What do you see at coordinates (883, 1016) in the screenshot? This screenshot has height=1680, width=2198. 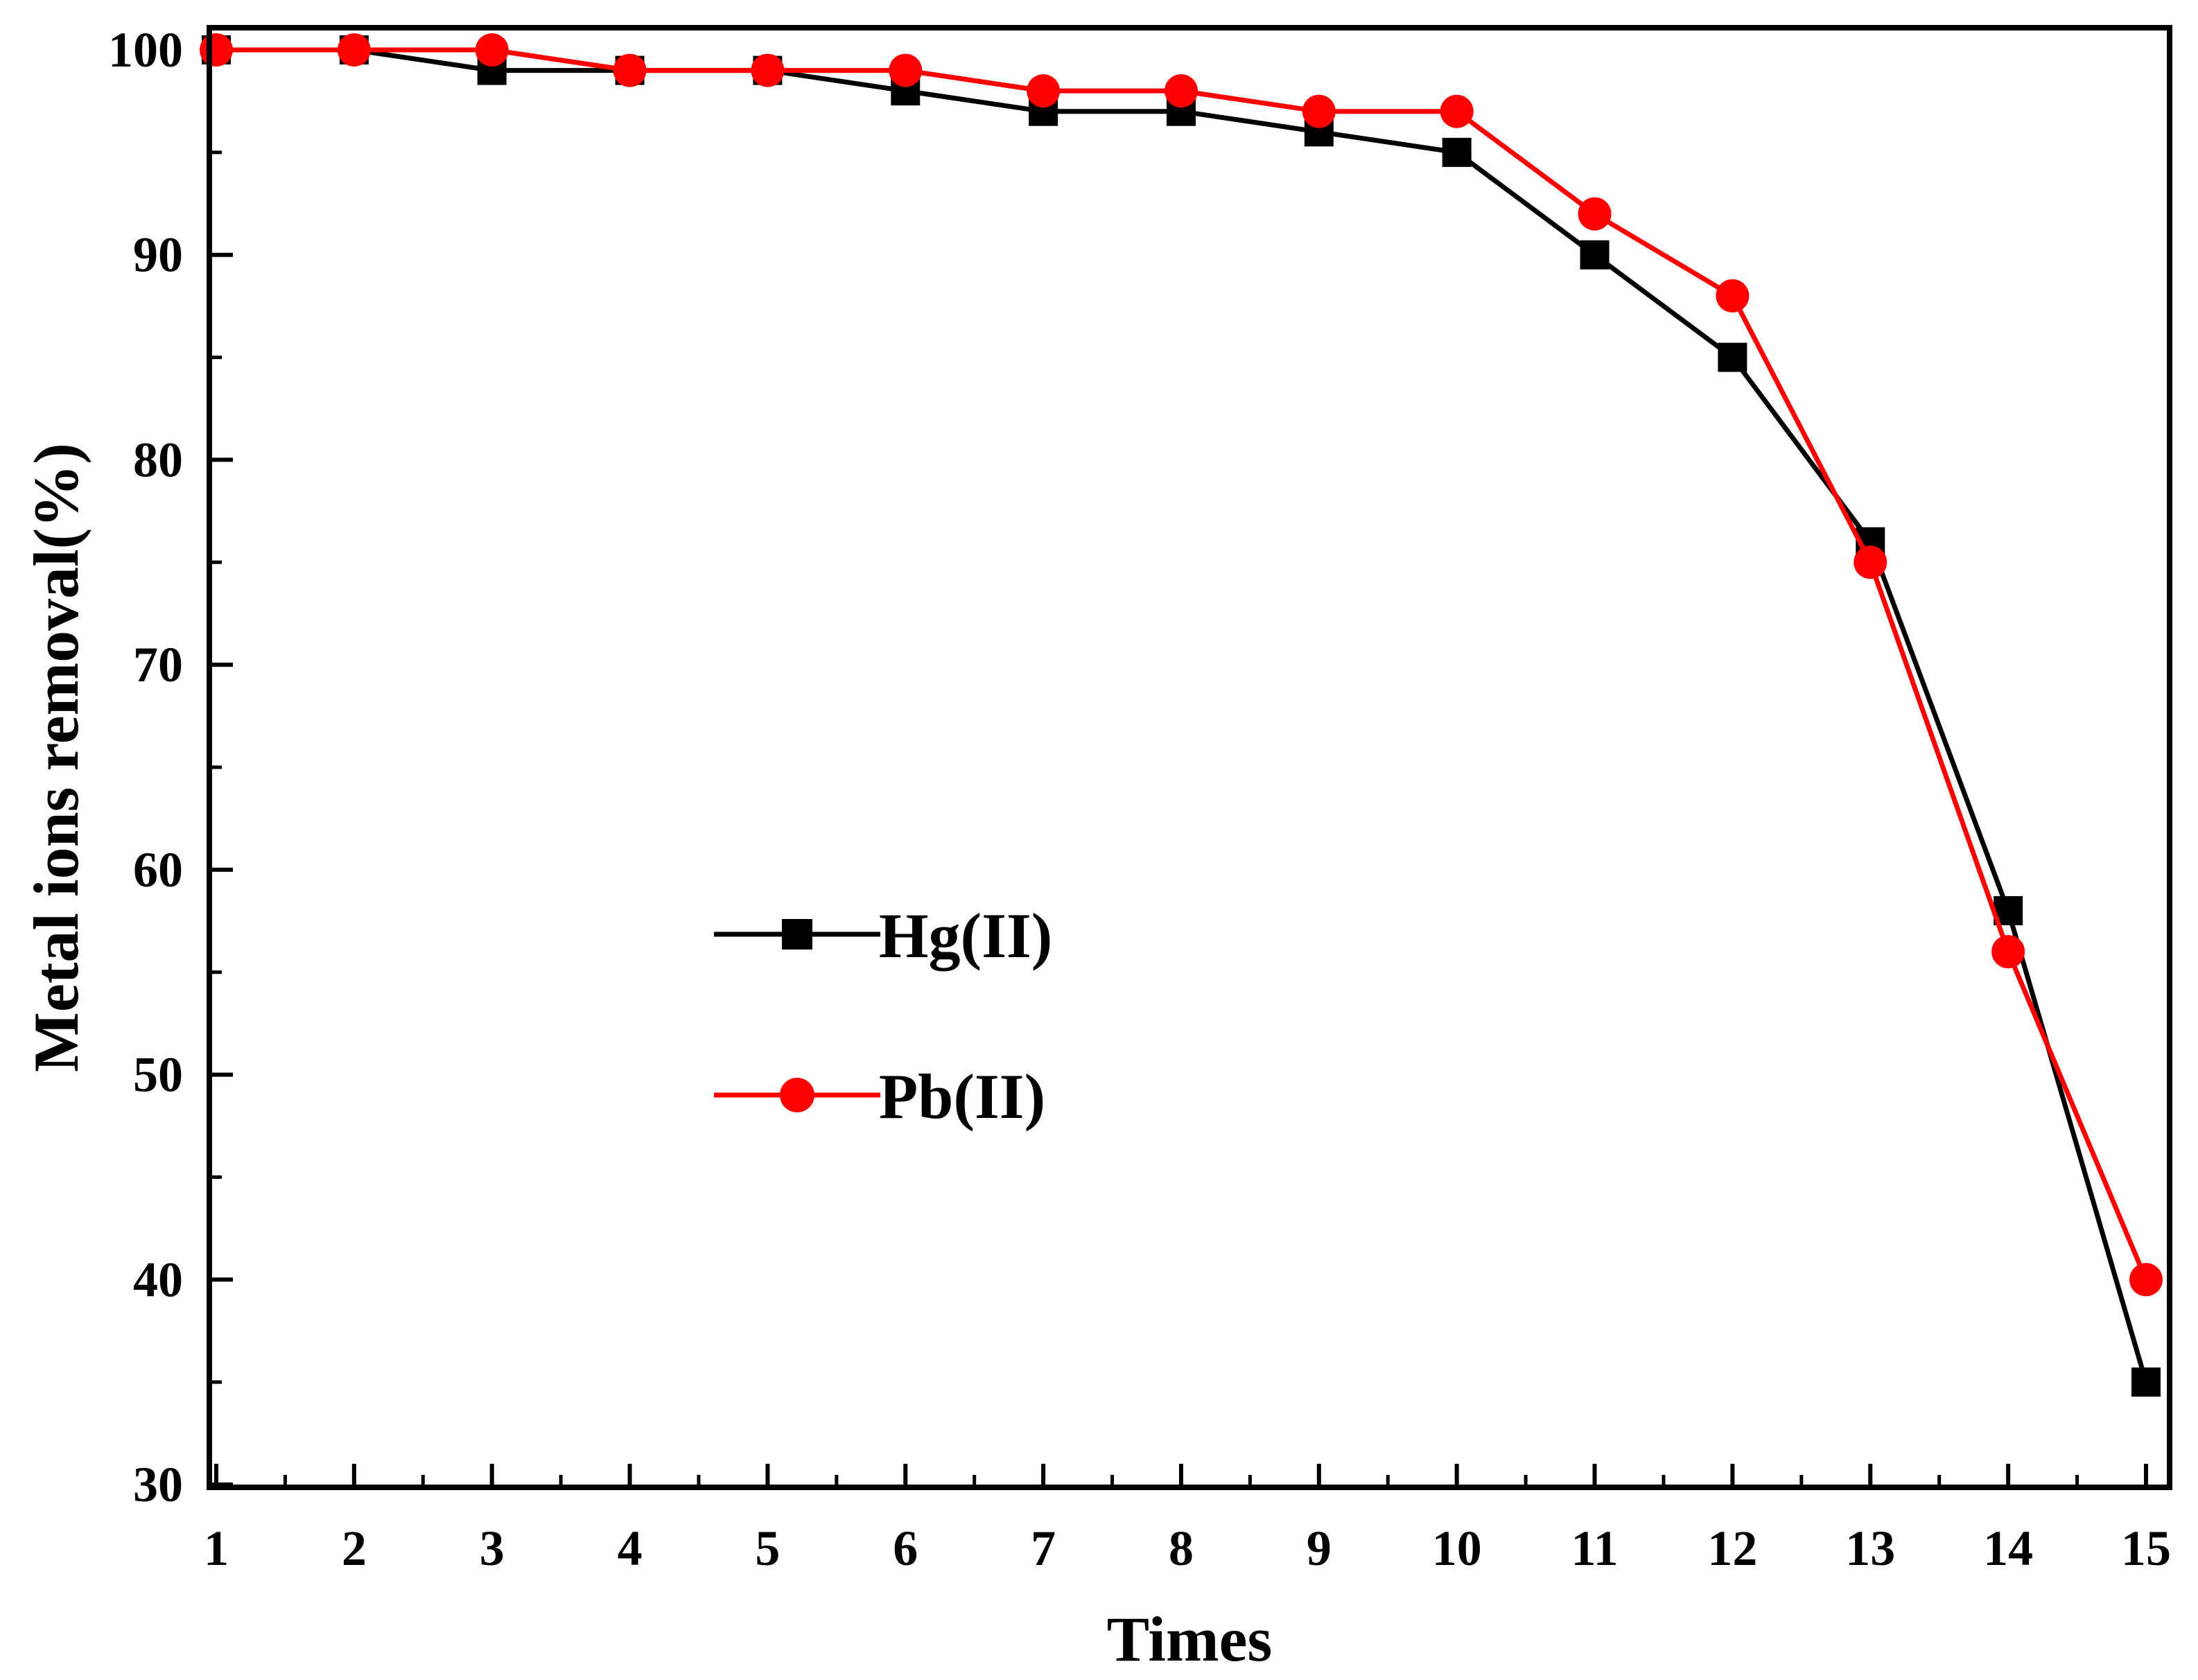 I see `legend: Hg(II) Pb(II)` at bounding box center [883, 1016].